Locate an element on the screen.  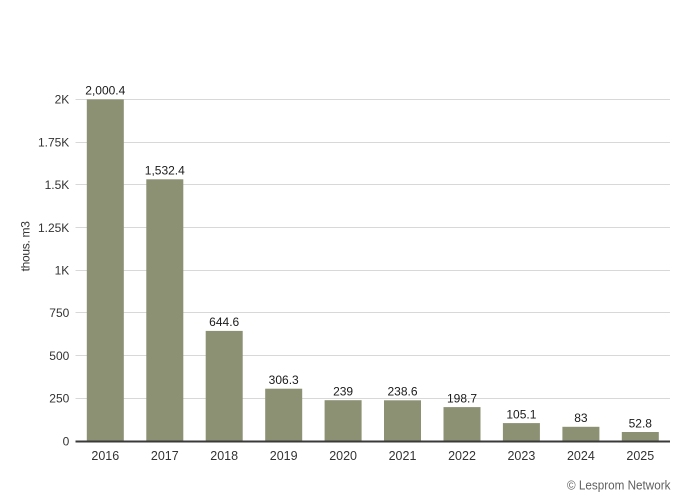
svg-text: 306.3 is located at coordinates (284, 380).